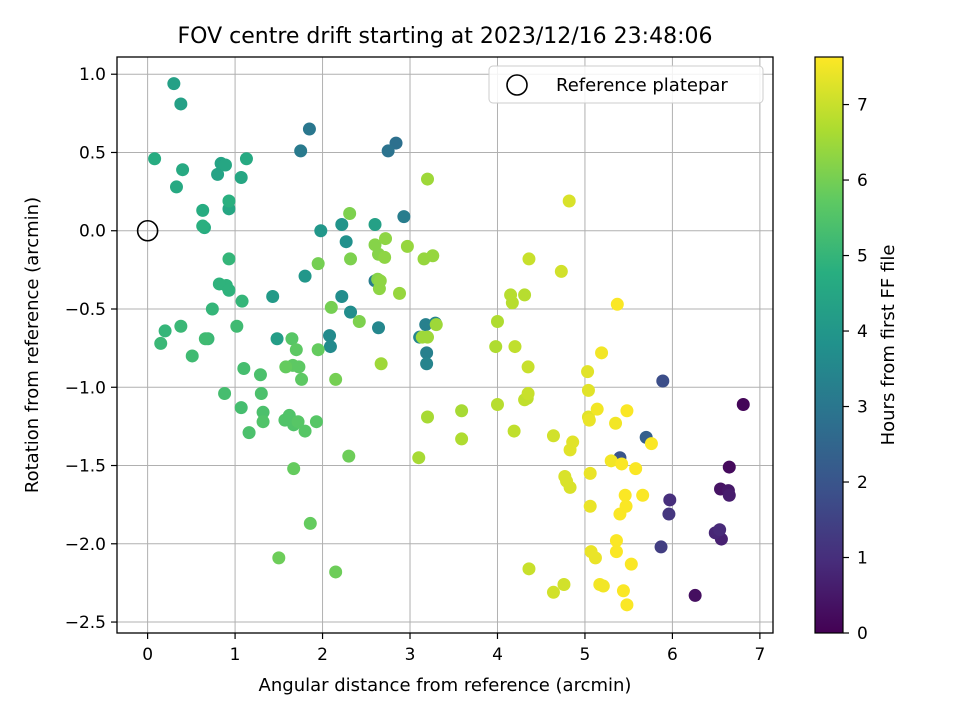  Describe the element at coordinates (85, 388) in the screenshot. I see `y-tick-label: −1.0` at that location.